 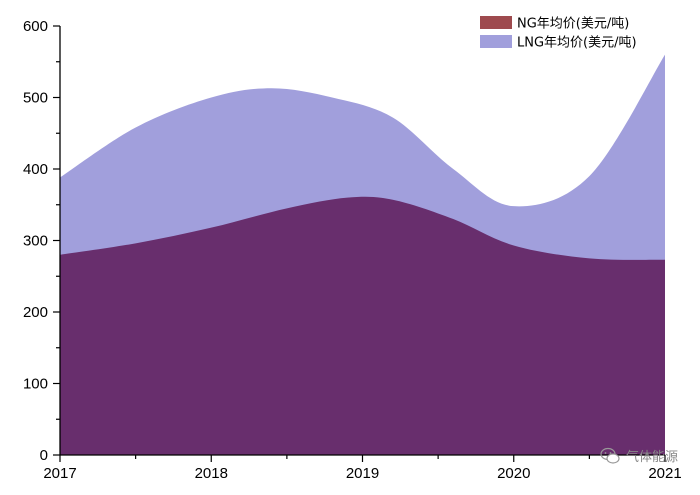 What do you see at coordinates (513, 473) in the screenshot?
I see `x-tick-label: 2020` at bounding box center [513, 473].